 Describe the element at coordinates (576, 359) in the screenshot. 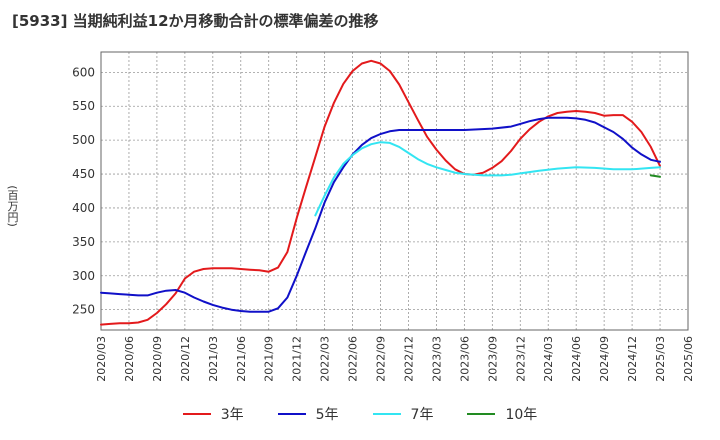

I see `x-tick-label: 2024/06` at that location.